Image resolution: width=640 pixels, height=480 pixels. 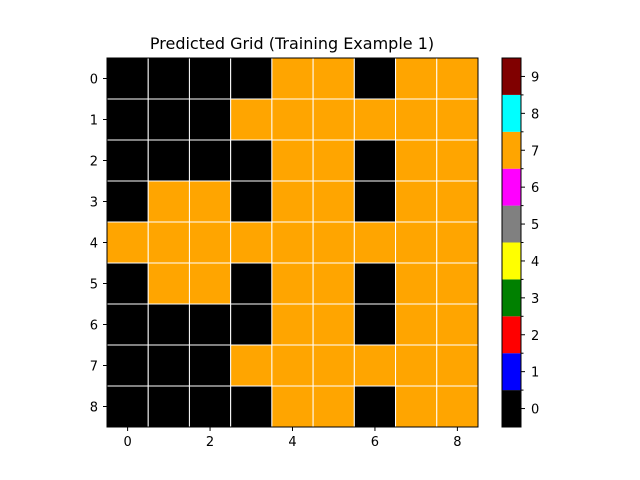 What do you see at coordinates (457, 442) in the screenshot?
I see `x-tick-label: 8` at bounding box center [457, 442].